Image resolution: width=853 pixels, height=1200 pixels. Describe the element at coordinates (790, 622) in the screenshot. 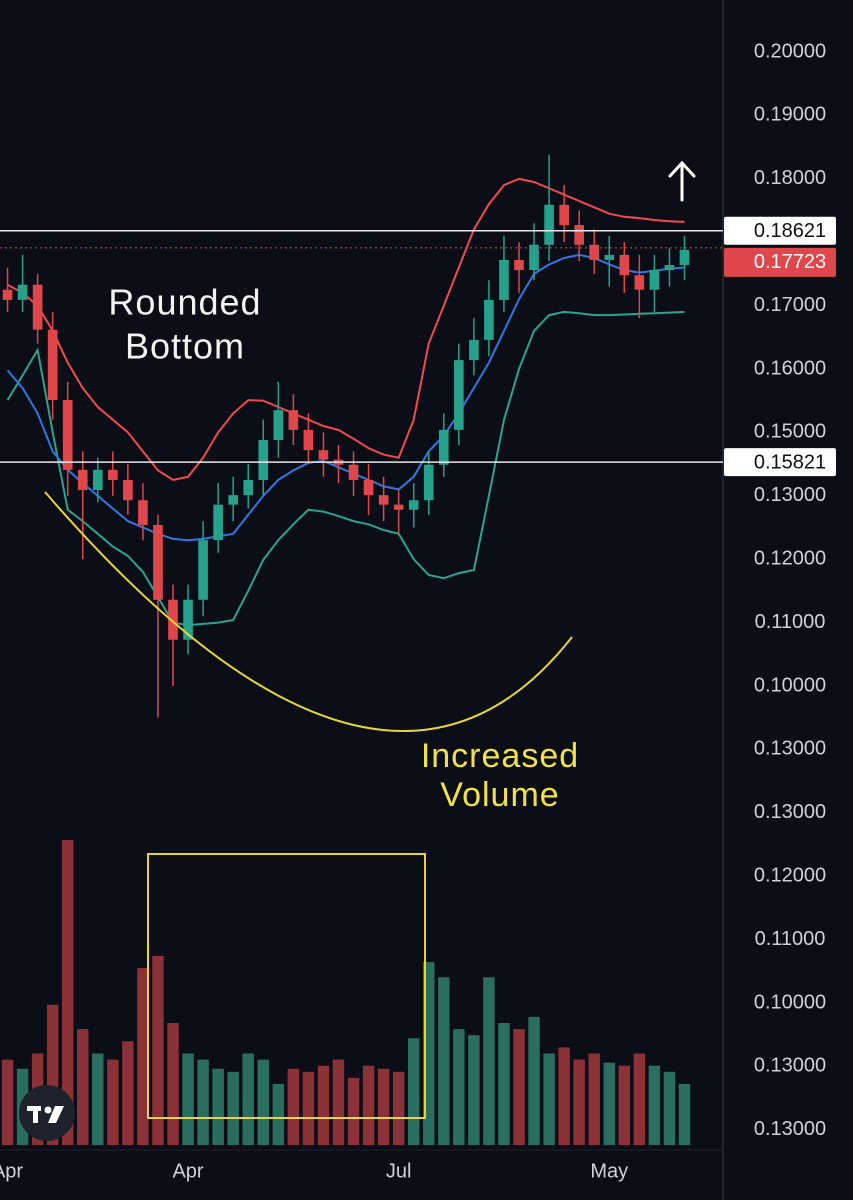

I see `y-tick-label: 0.11000` at that location.